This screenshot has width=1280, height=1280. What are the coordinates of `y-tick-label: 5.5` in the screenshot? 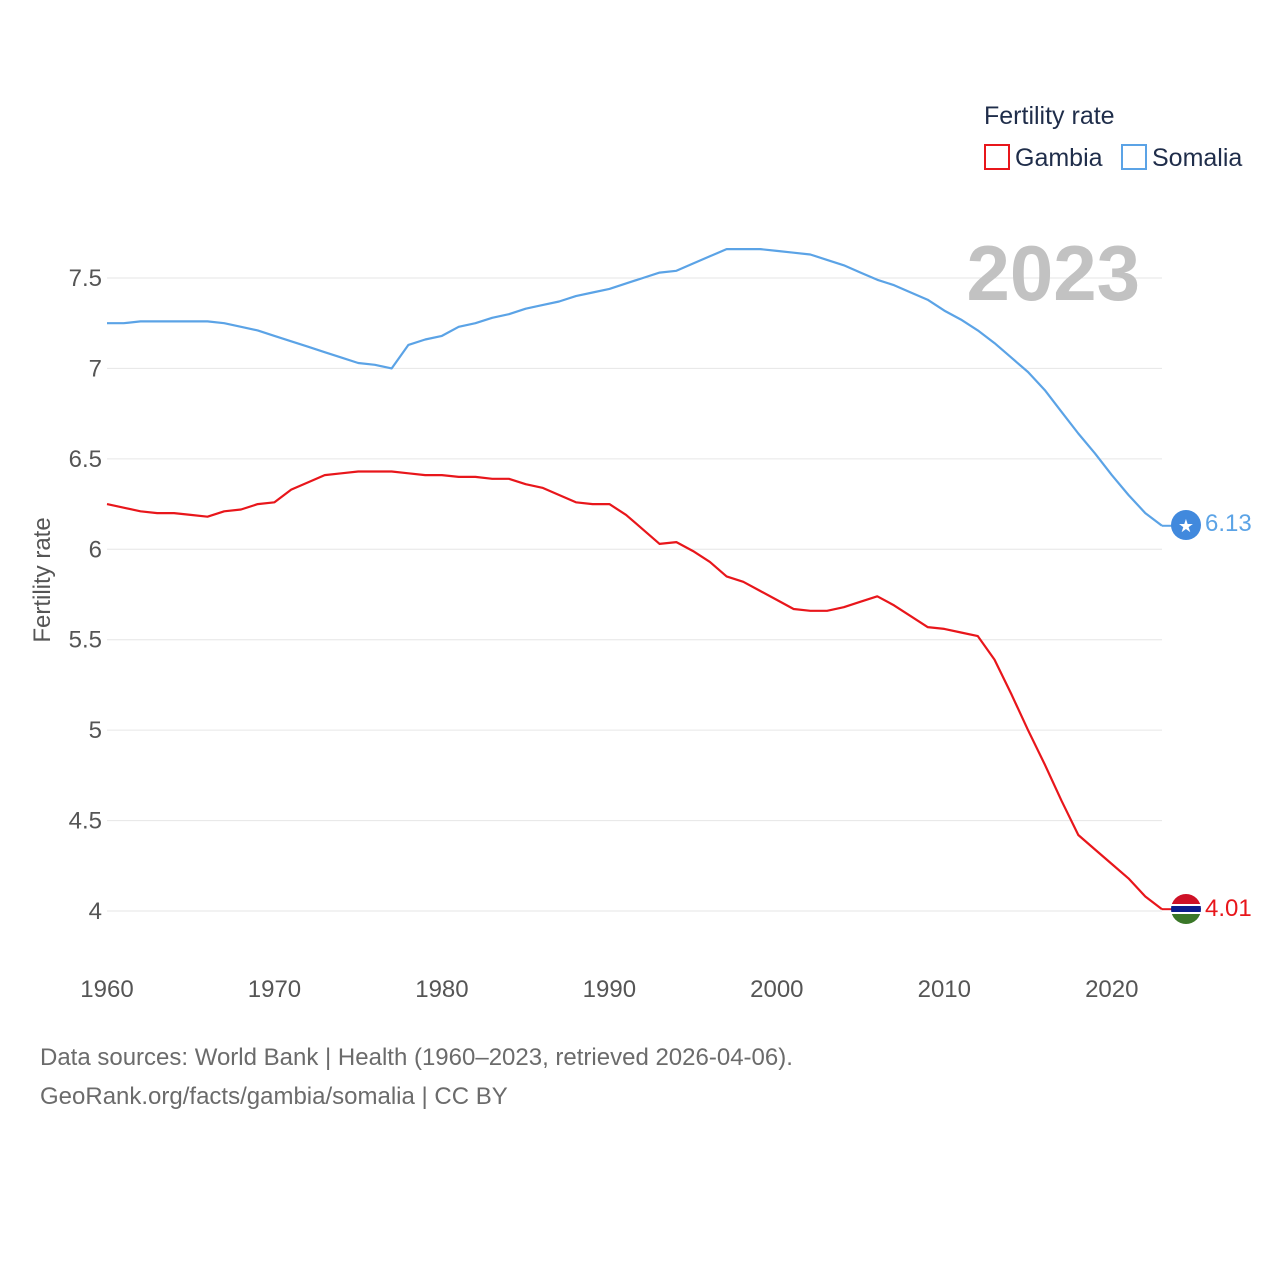 It's located at (85, 640).